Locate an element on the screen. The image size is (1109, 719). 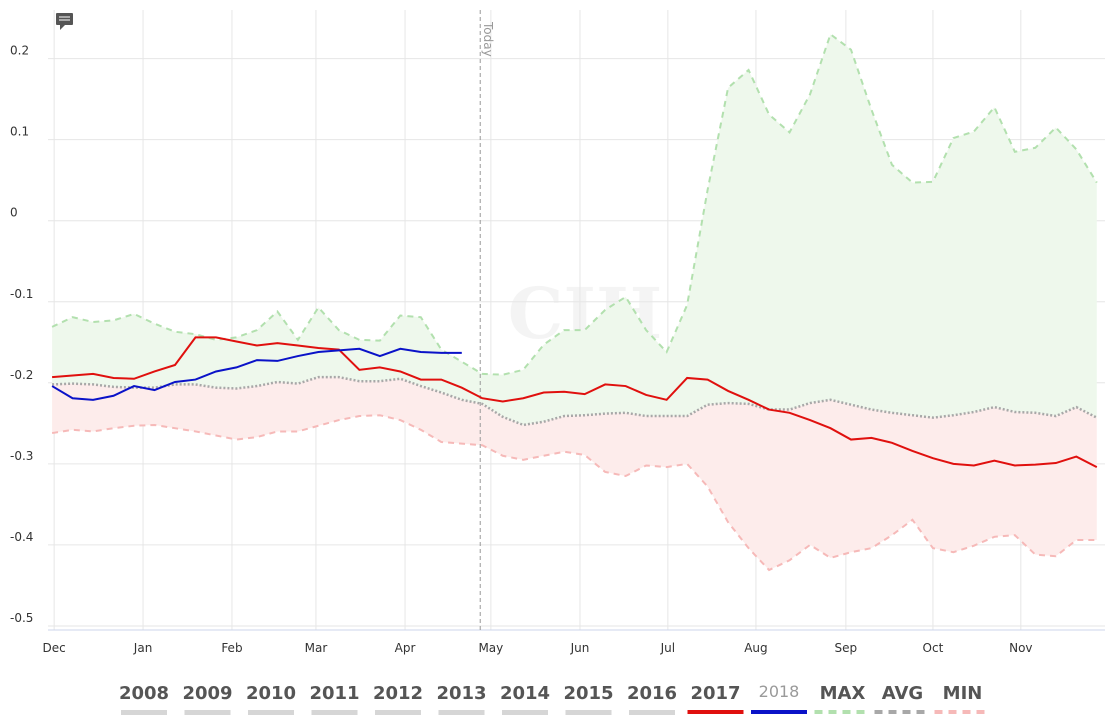
legend-label: 2016 is located at coordinates (652, 693).